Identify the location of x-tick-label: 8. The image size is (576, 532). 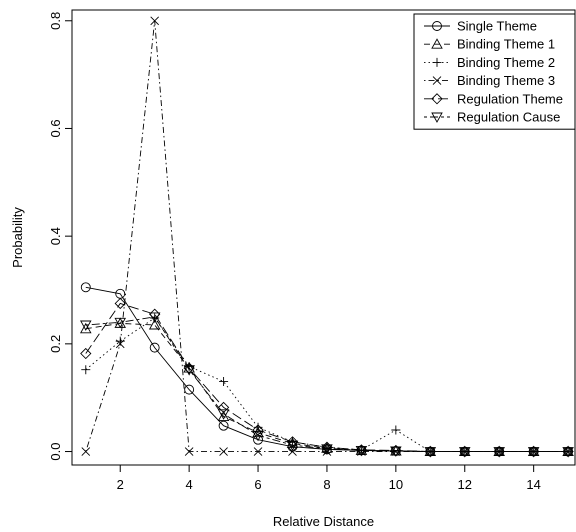
(326, 484).